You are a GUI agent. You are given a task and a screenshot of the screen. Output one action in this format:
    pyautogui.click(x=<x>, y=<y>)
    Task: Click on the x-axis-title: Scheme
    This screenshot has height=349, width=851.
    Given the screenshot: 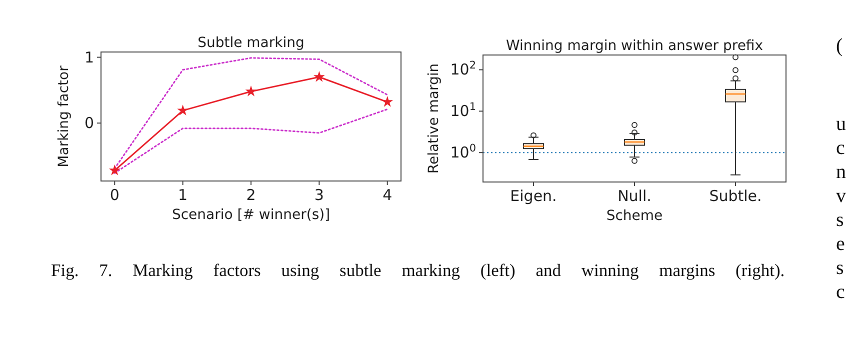 What is the action you would take?
    pyautogui.click(x=634, y=216)
    